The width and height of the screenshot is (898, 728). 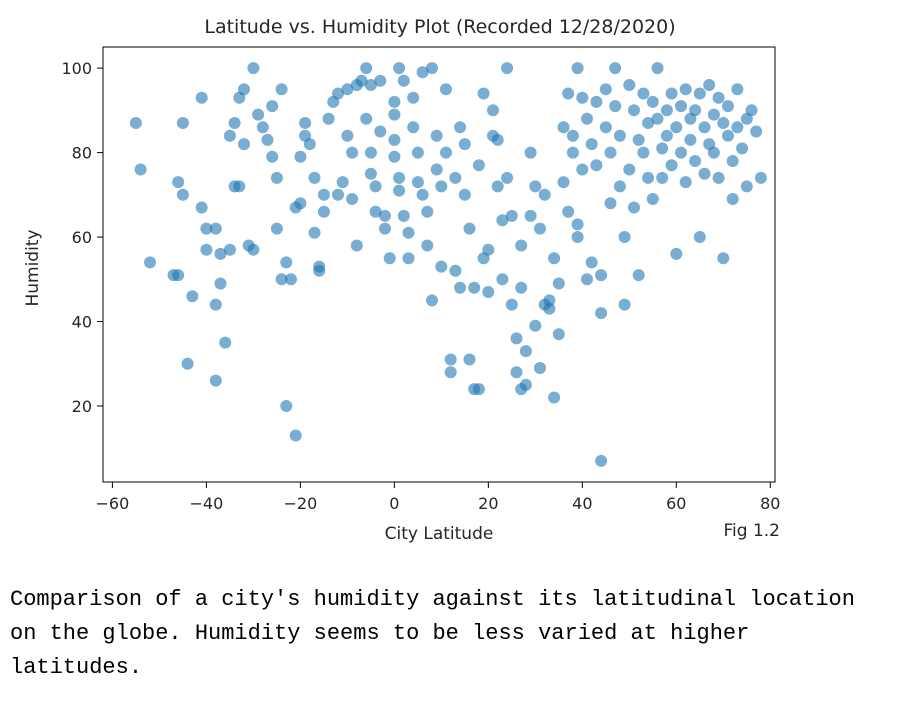 I want to click on x-tick-label: −60, so click(x=113, y=503).